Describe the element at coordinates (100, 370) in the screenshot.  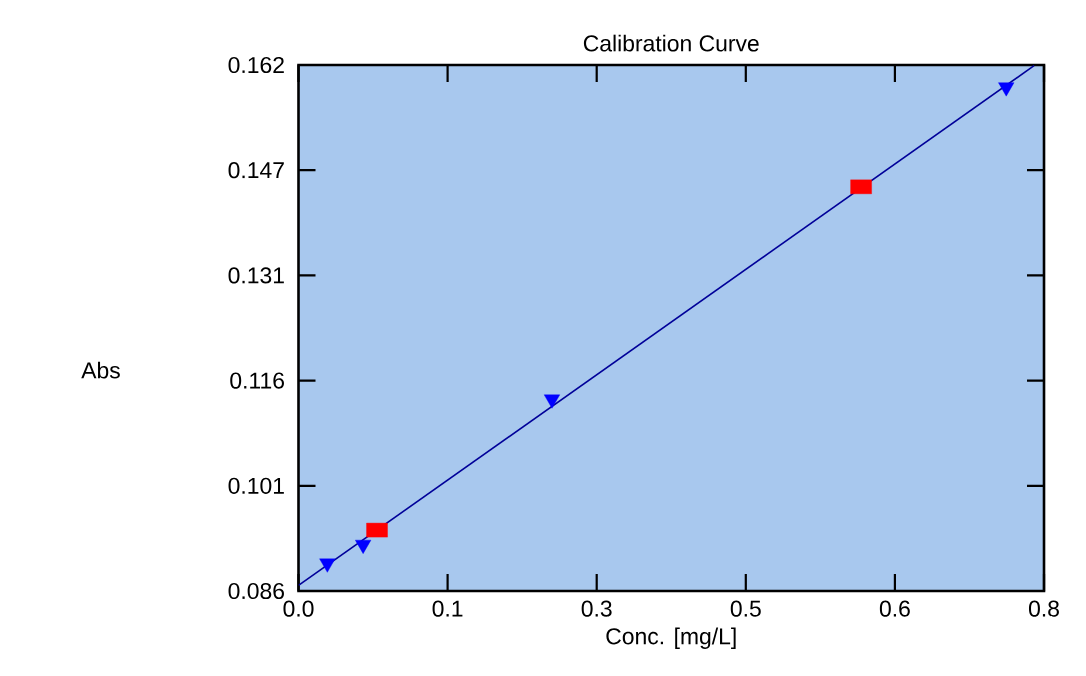
I see `y-axis-title: Abs` at that location.